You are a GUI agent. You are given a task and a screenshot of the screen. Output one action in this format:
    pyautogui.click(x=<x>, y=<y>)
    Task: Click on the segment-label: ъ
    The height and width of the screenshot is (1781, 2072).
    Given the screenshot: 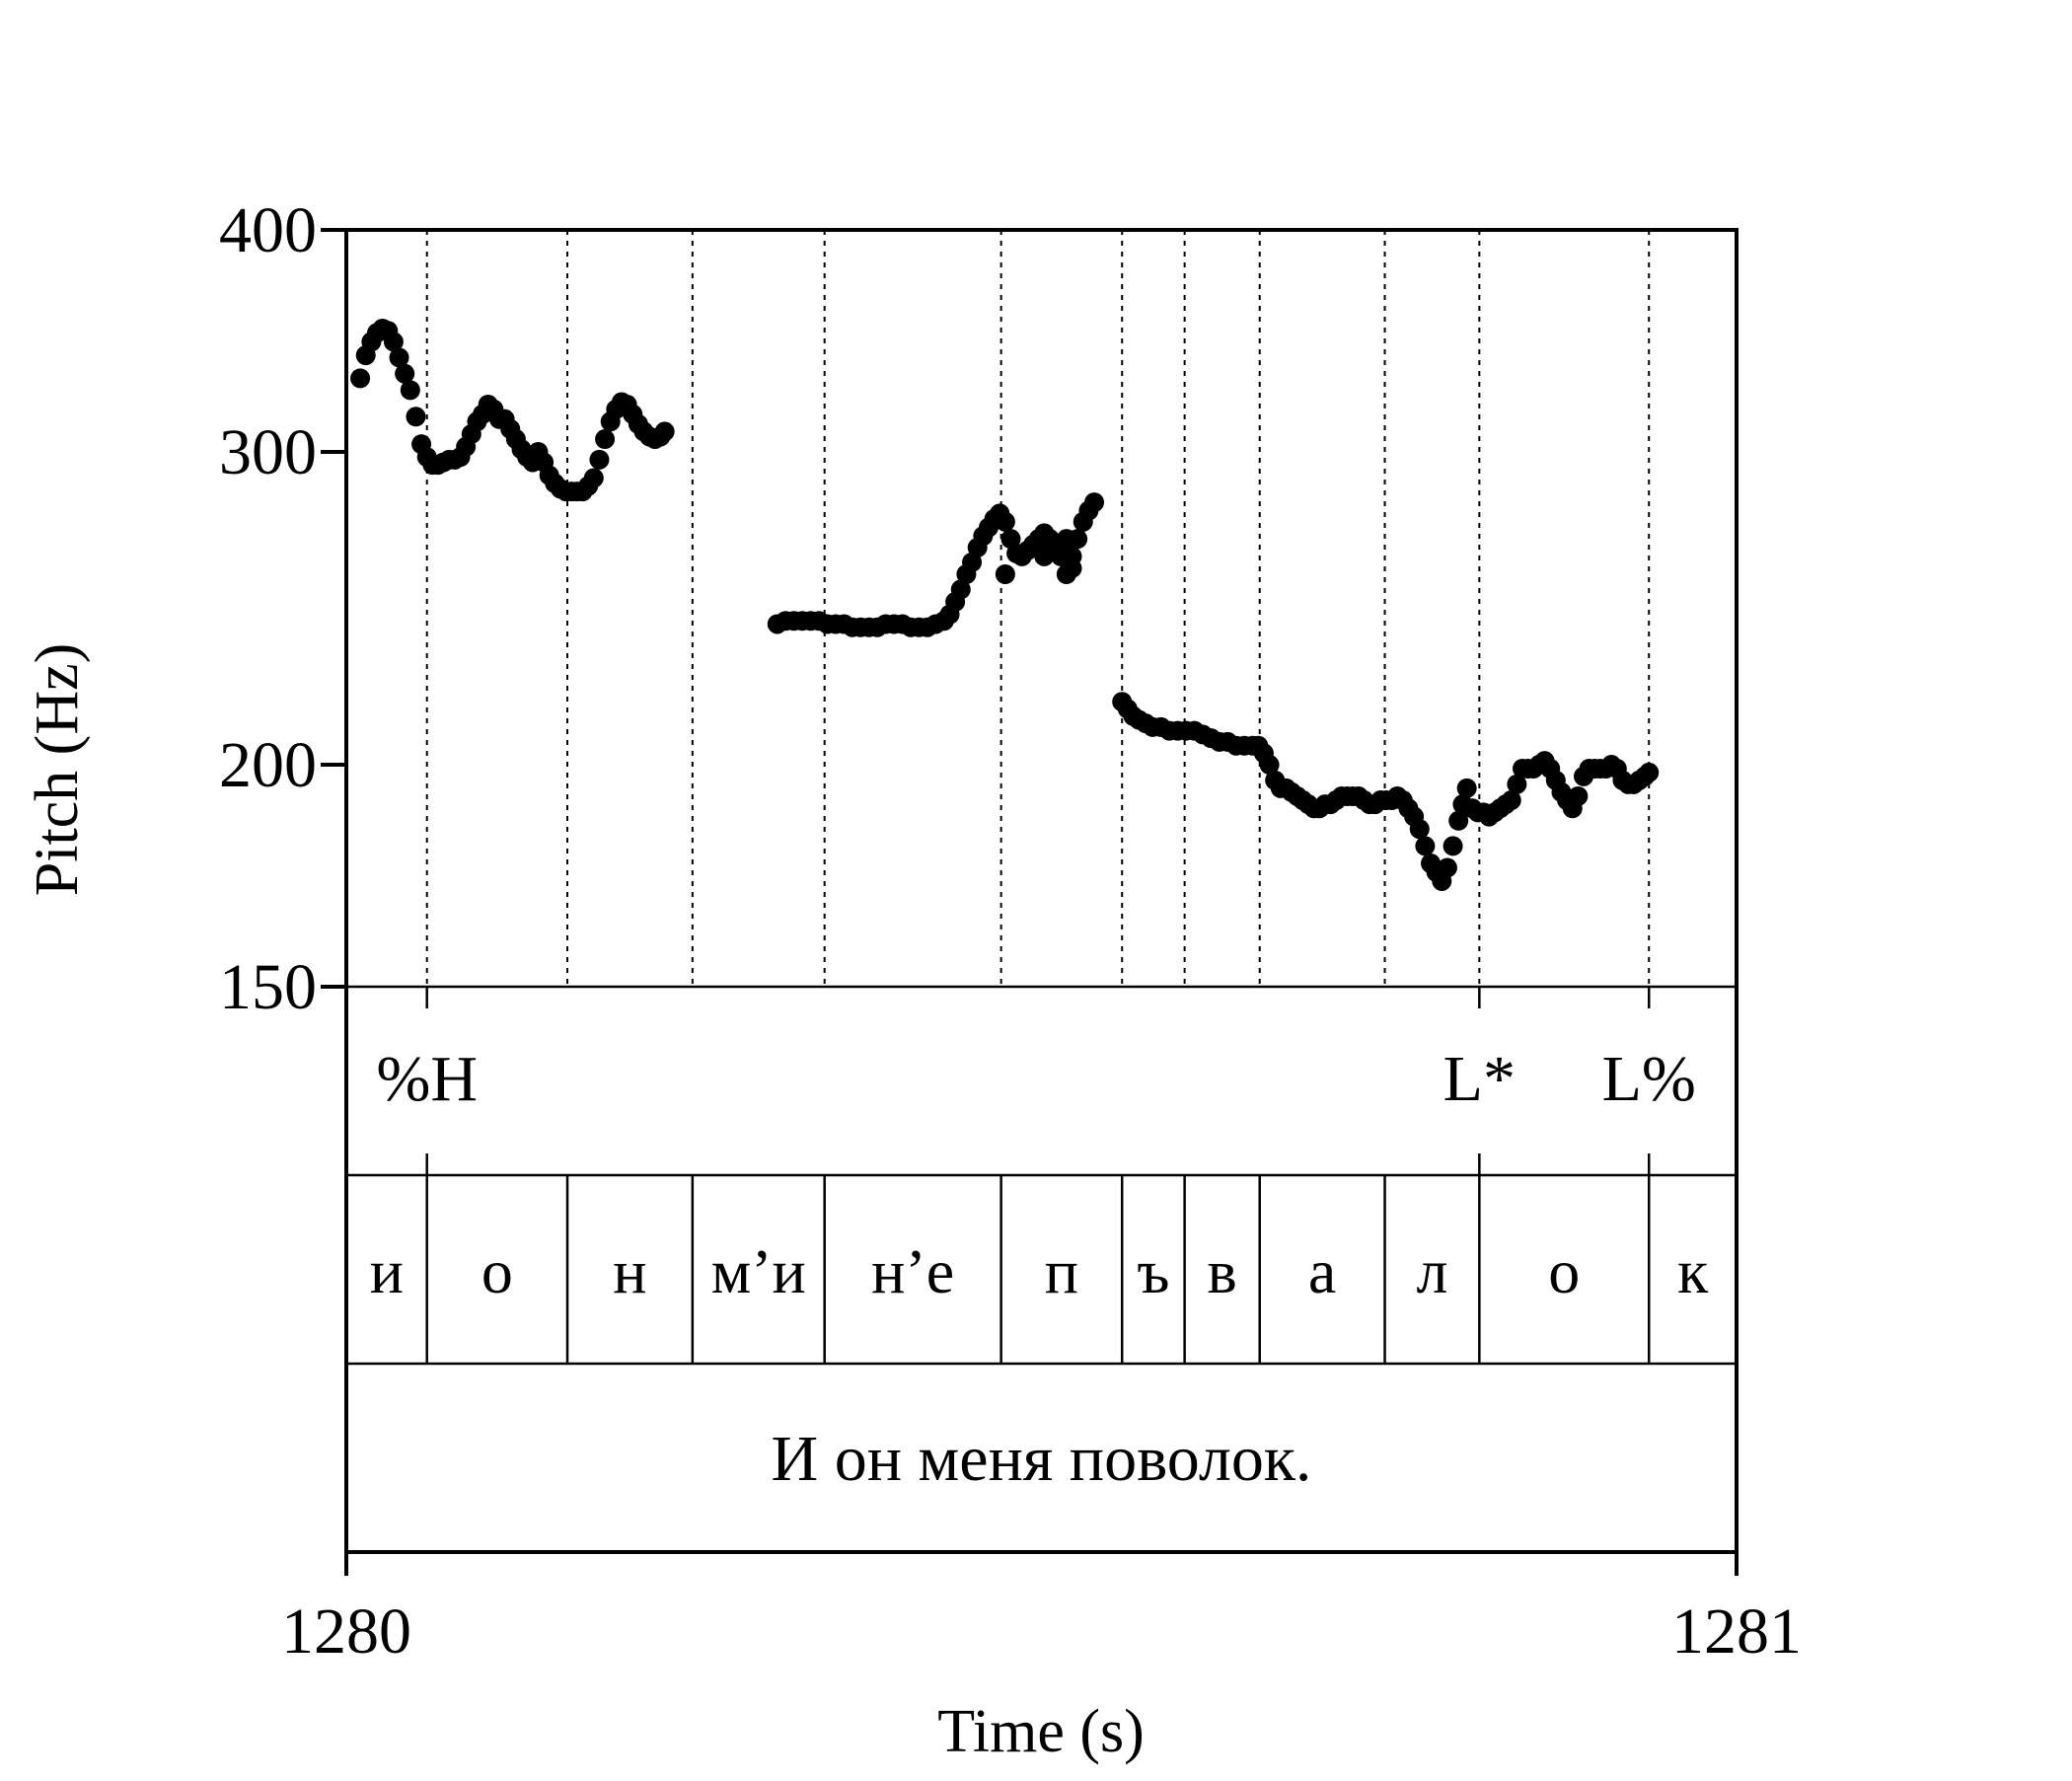 What is the action you would take?
    pyautogui.click(x=1153, y=1271)
    